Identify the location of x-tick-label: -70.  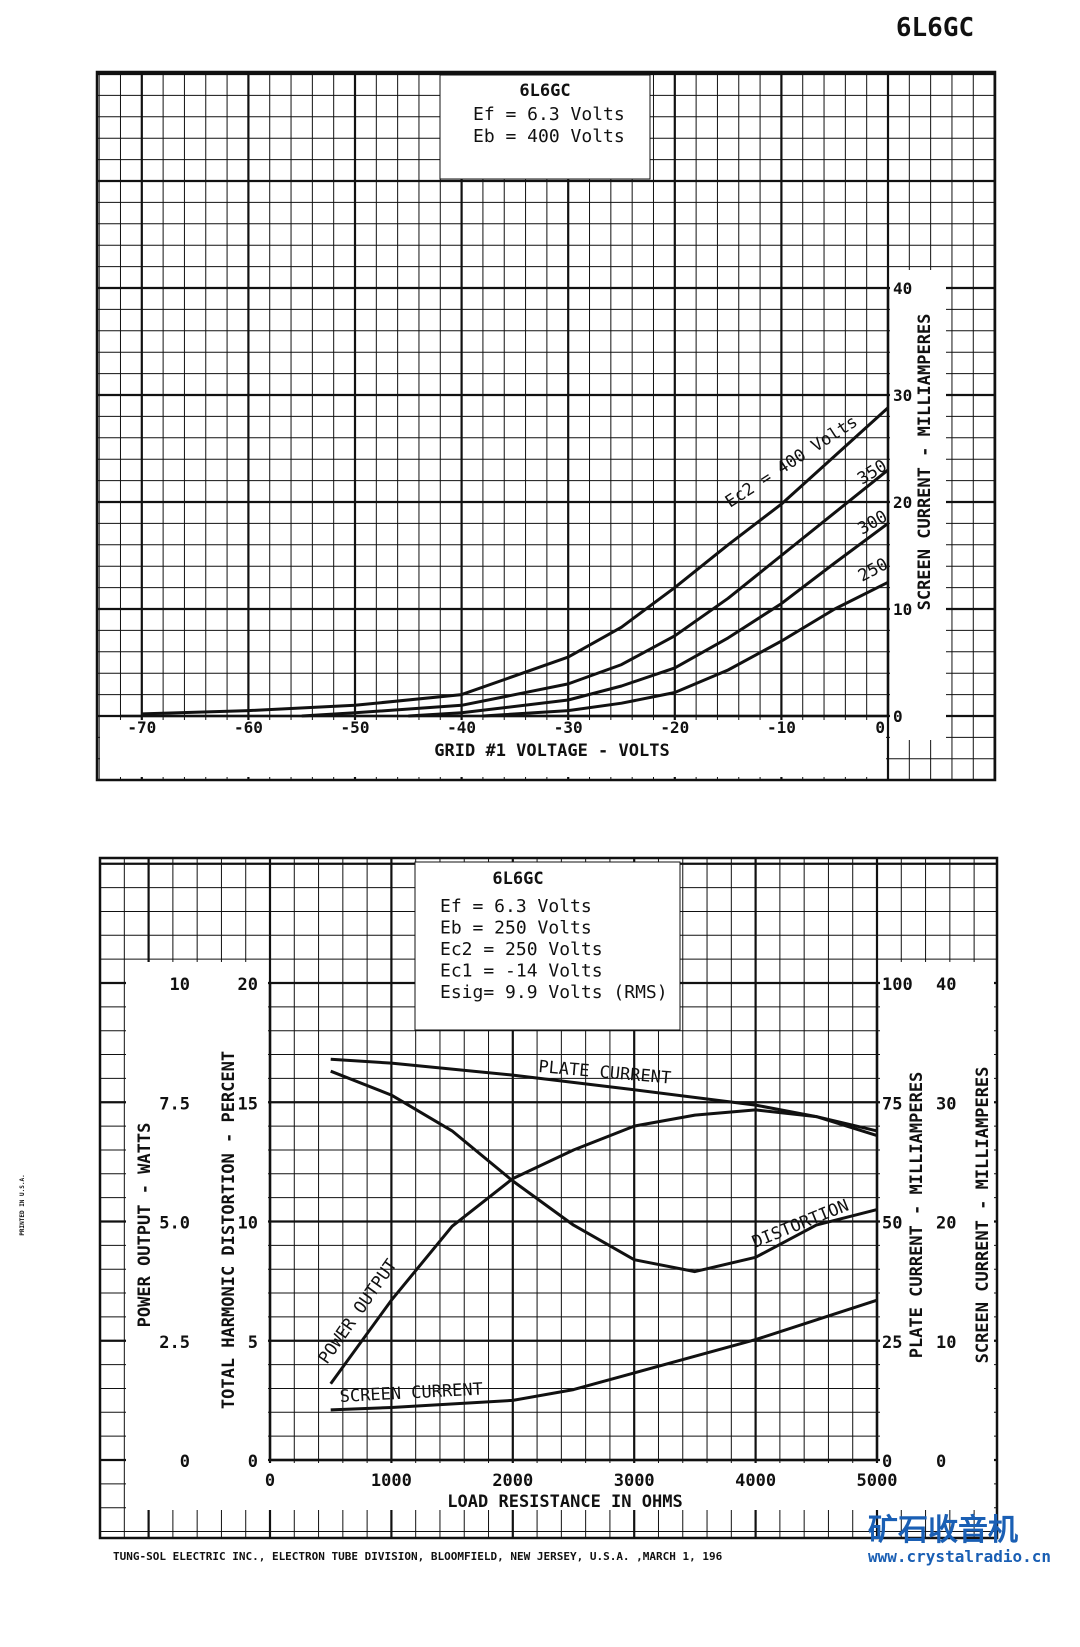
(141, 727).